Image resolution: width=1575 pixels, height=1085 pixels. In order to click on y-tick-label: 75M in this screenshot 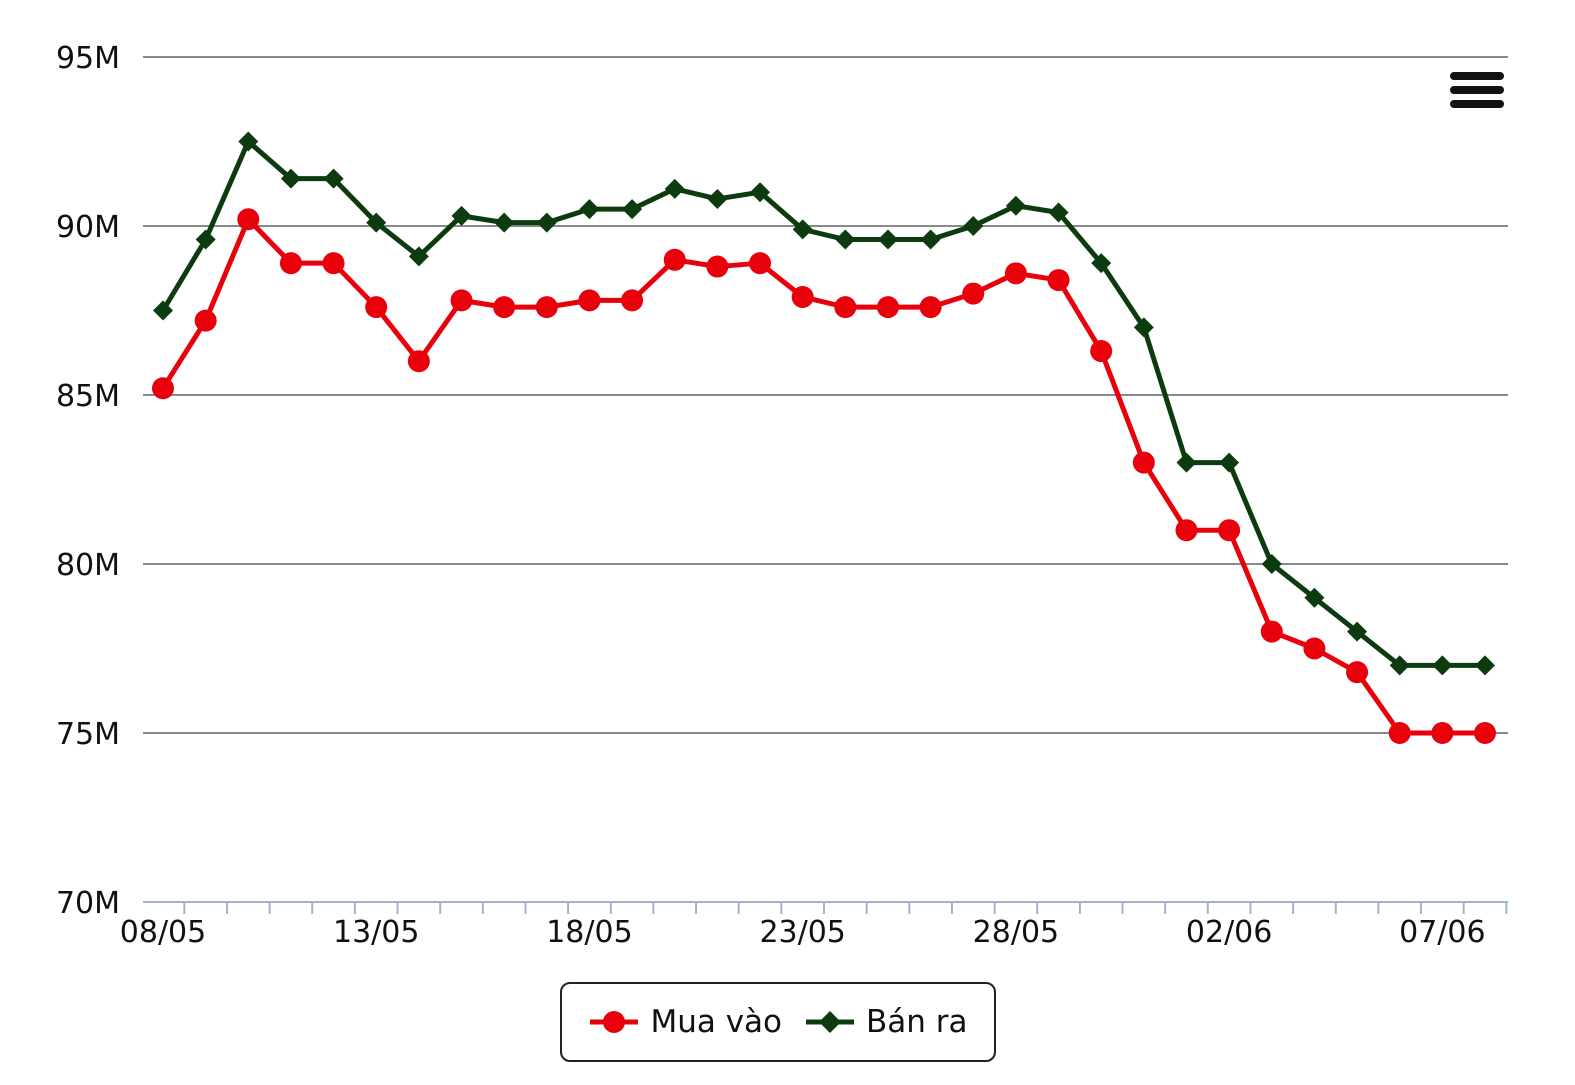, I will do `click(88, 734)`.